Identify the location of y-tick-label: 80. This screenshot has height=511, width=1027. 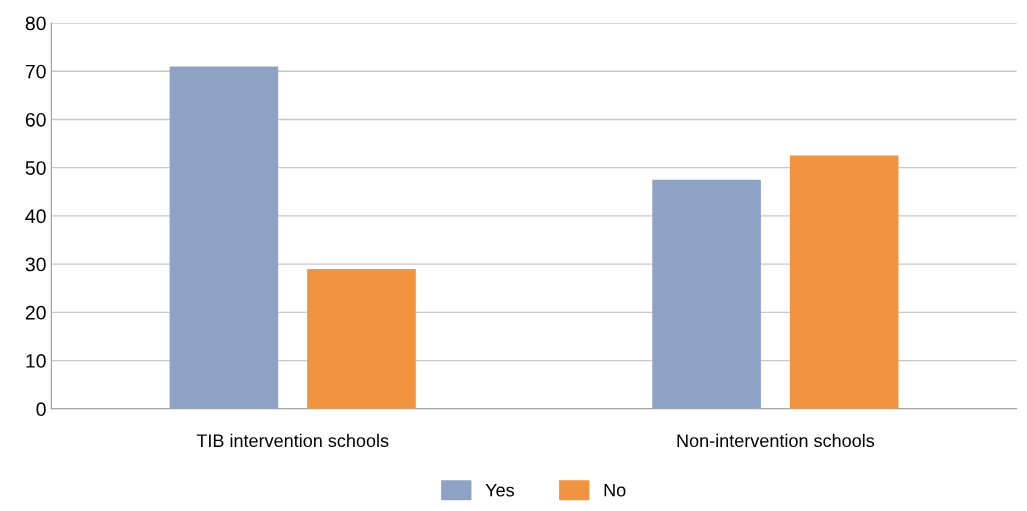
(35, 23).